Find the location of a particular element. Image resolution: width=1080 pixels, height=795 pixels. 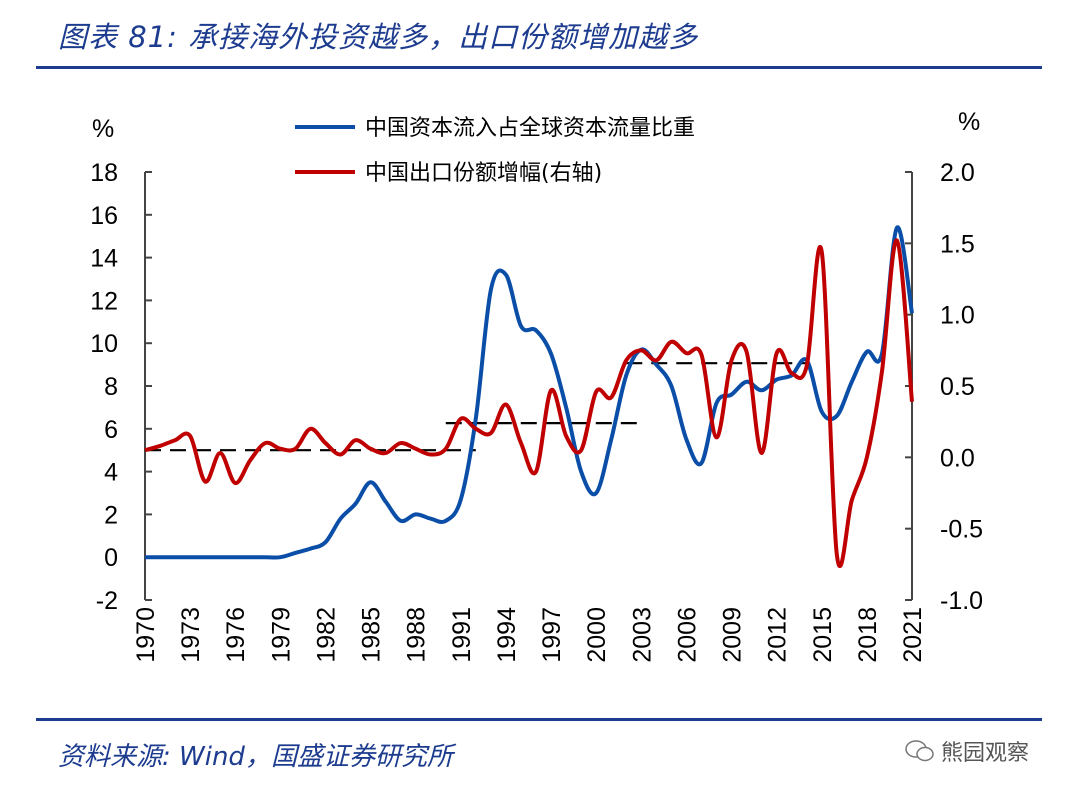

right-tick-label: 1.5 is located at coordinates (957, 244).